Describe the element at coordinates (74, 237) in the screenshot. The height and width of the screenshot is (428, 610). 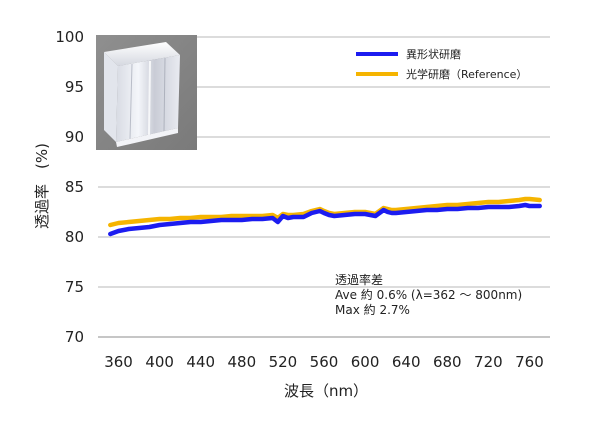
I see `y-tick-label: 80` at that location.